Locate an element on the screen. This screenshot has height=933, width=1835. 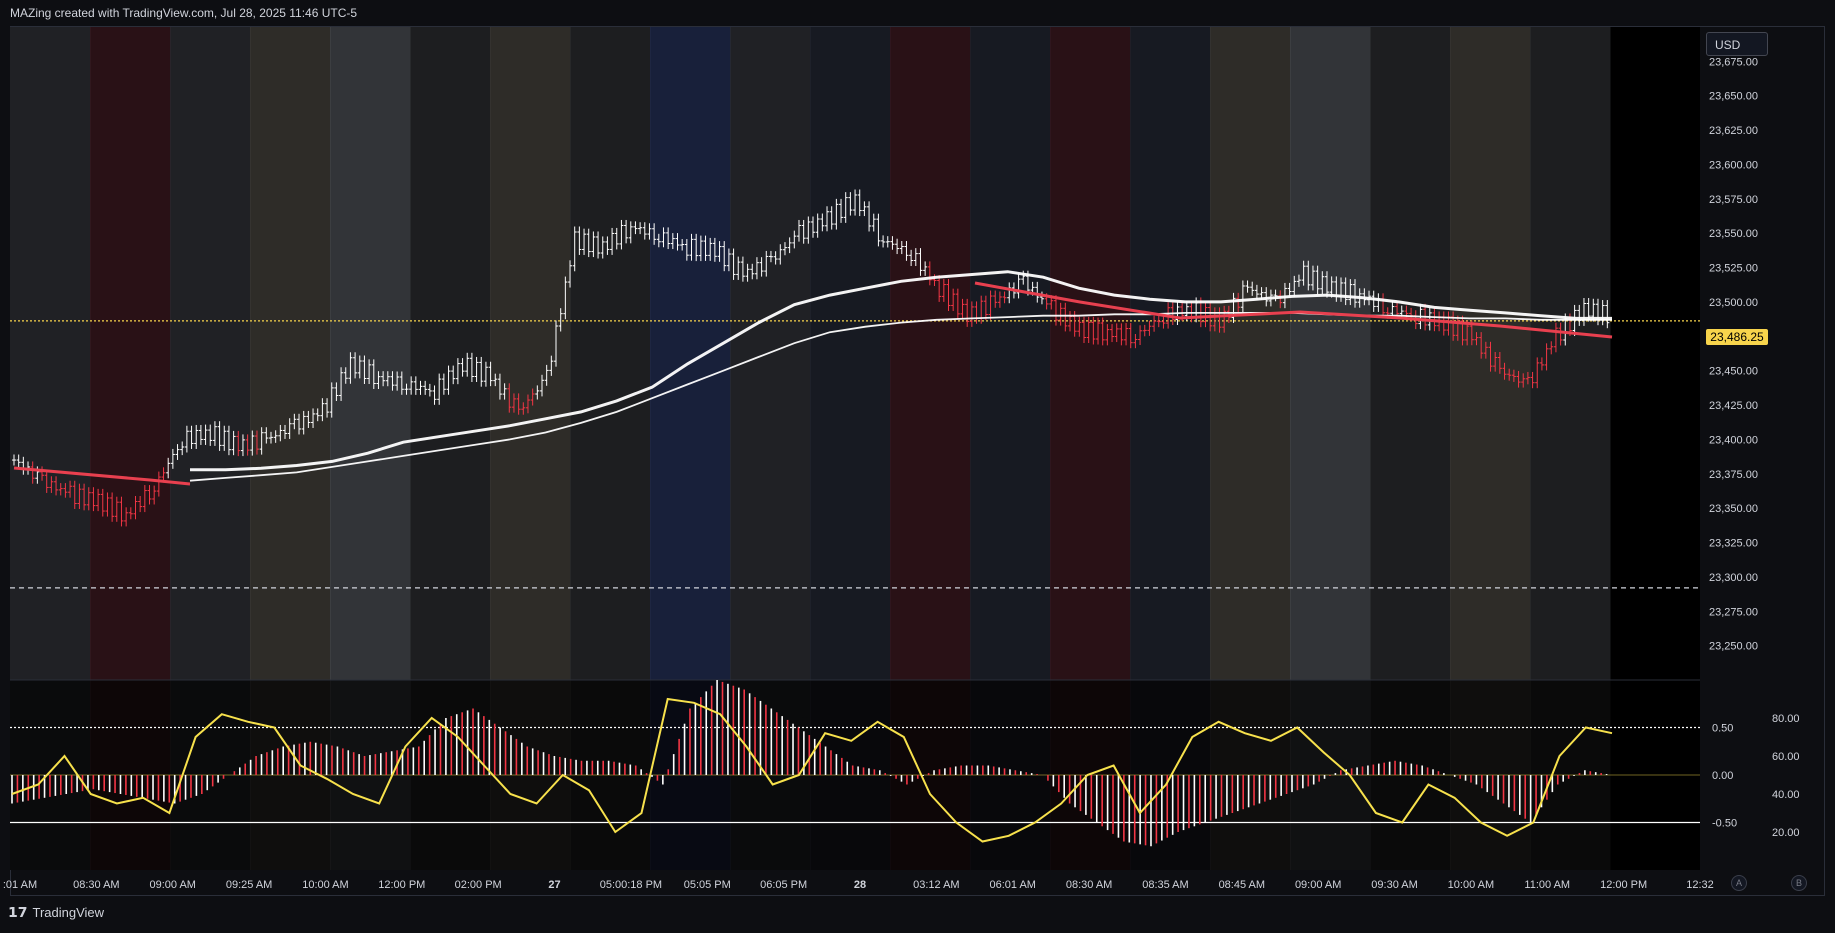
time-tick-label: 06:05 PM is located at coordinates (783, 885).